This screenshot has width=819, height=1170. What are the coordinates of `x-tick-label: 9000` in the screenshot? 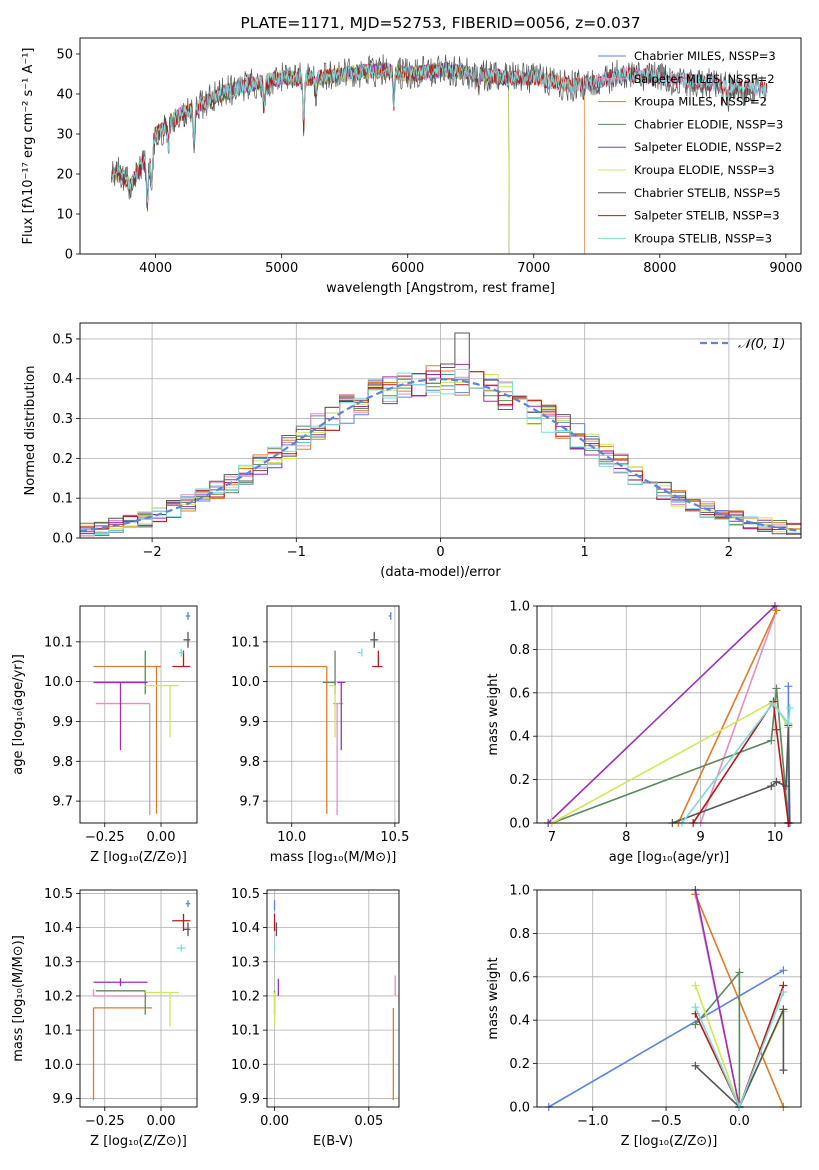 It's located at (785, 268).